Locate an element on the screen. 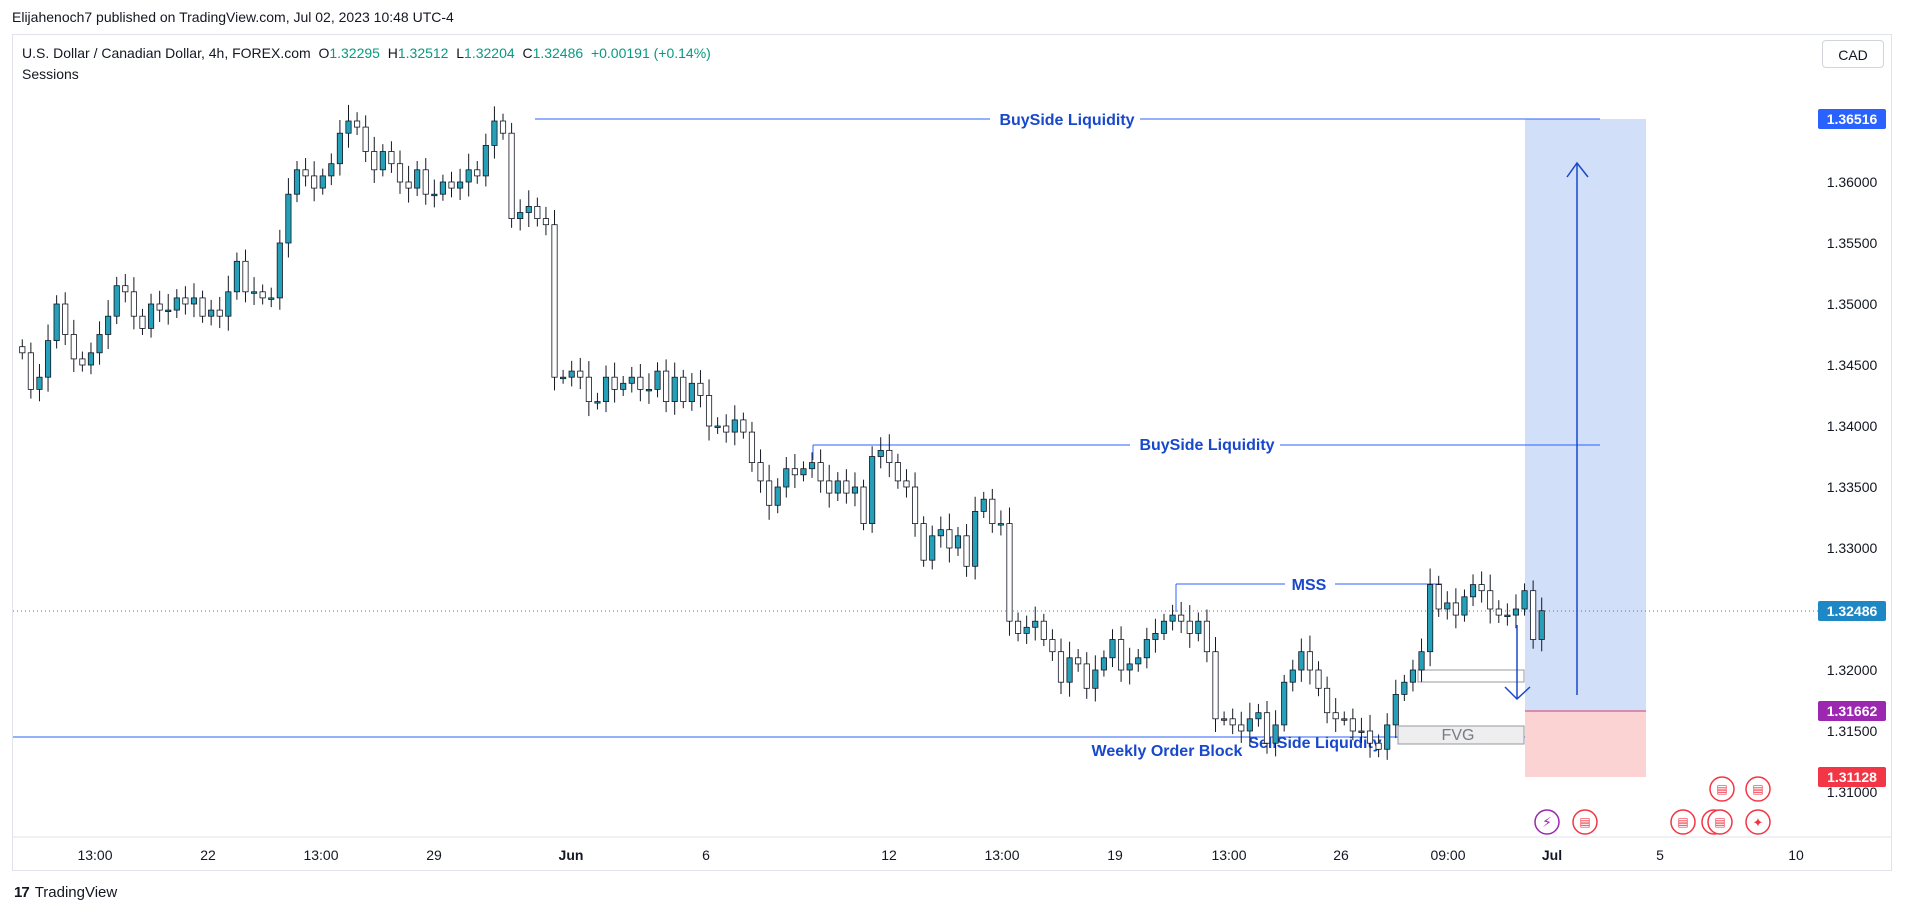  mss-label: MSS is located at coordinates (1309, 585).